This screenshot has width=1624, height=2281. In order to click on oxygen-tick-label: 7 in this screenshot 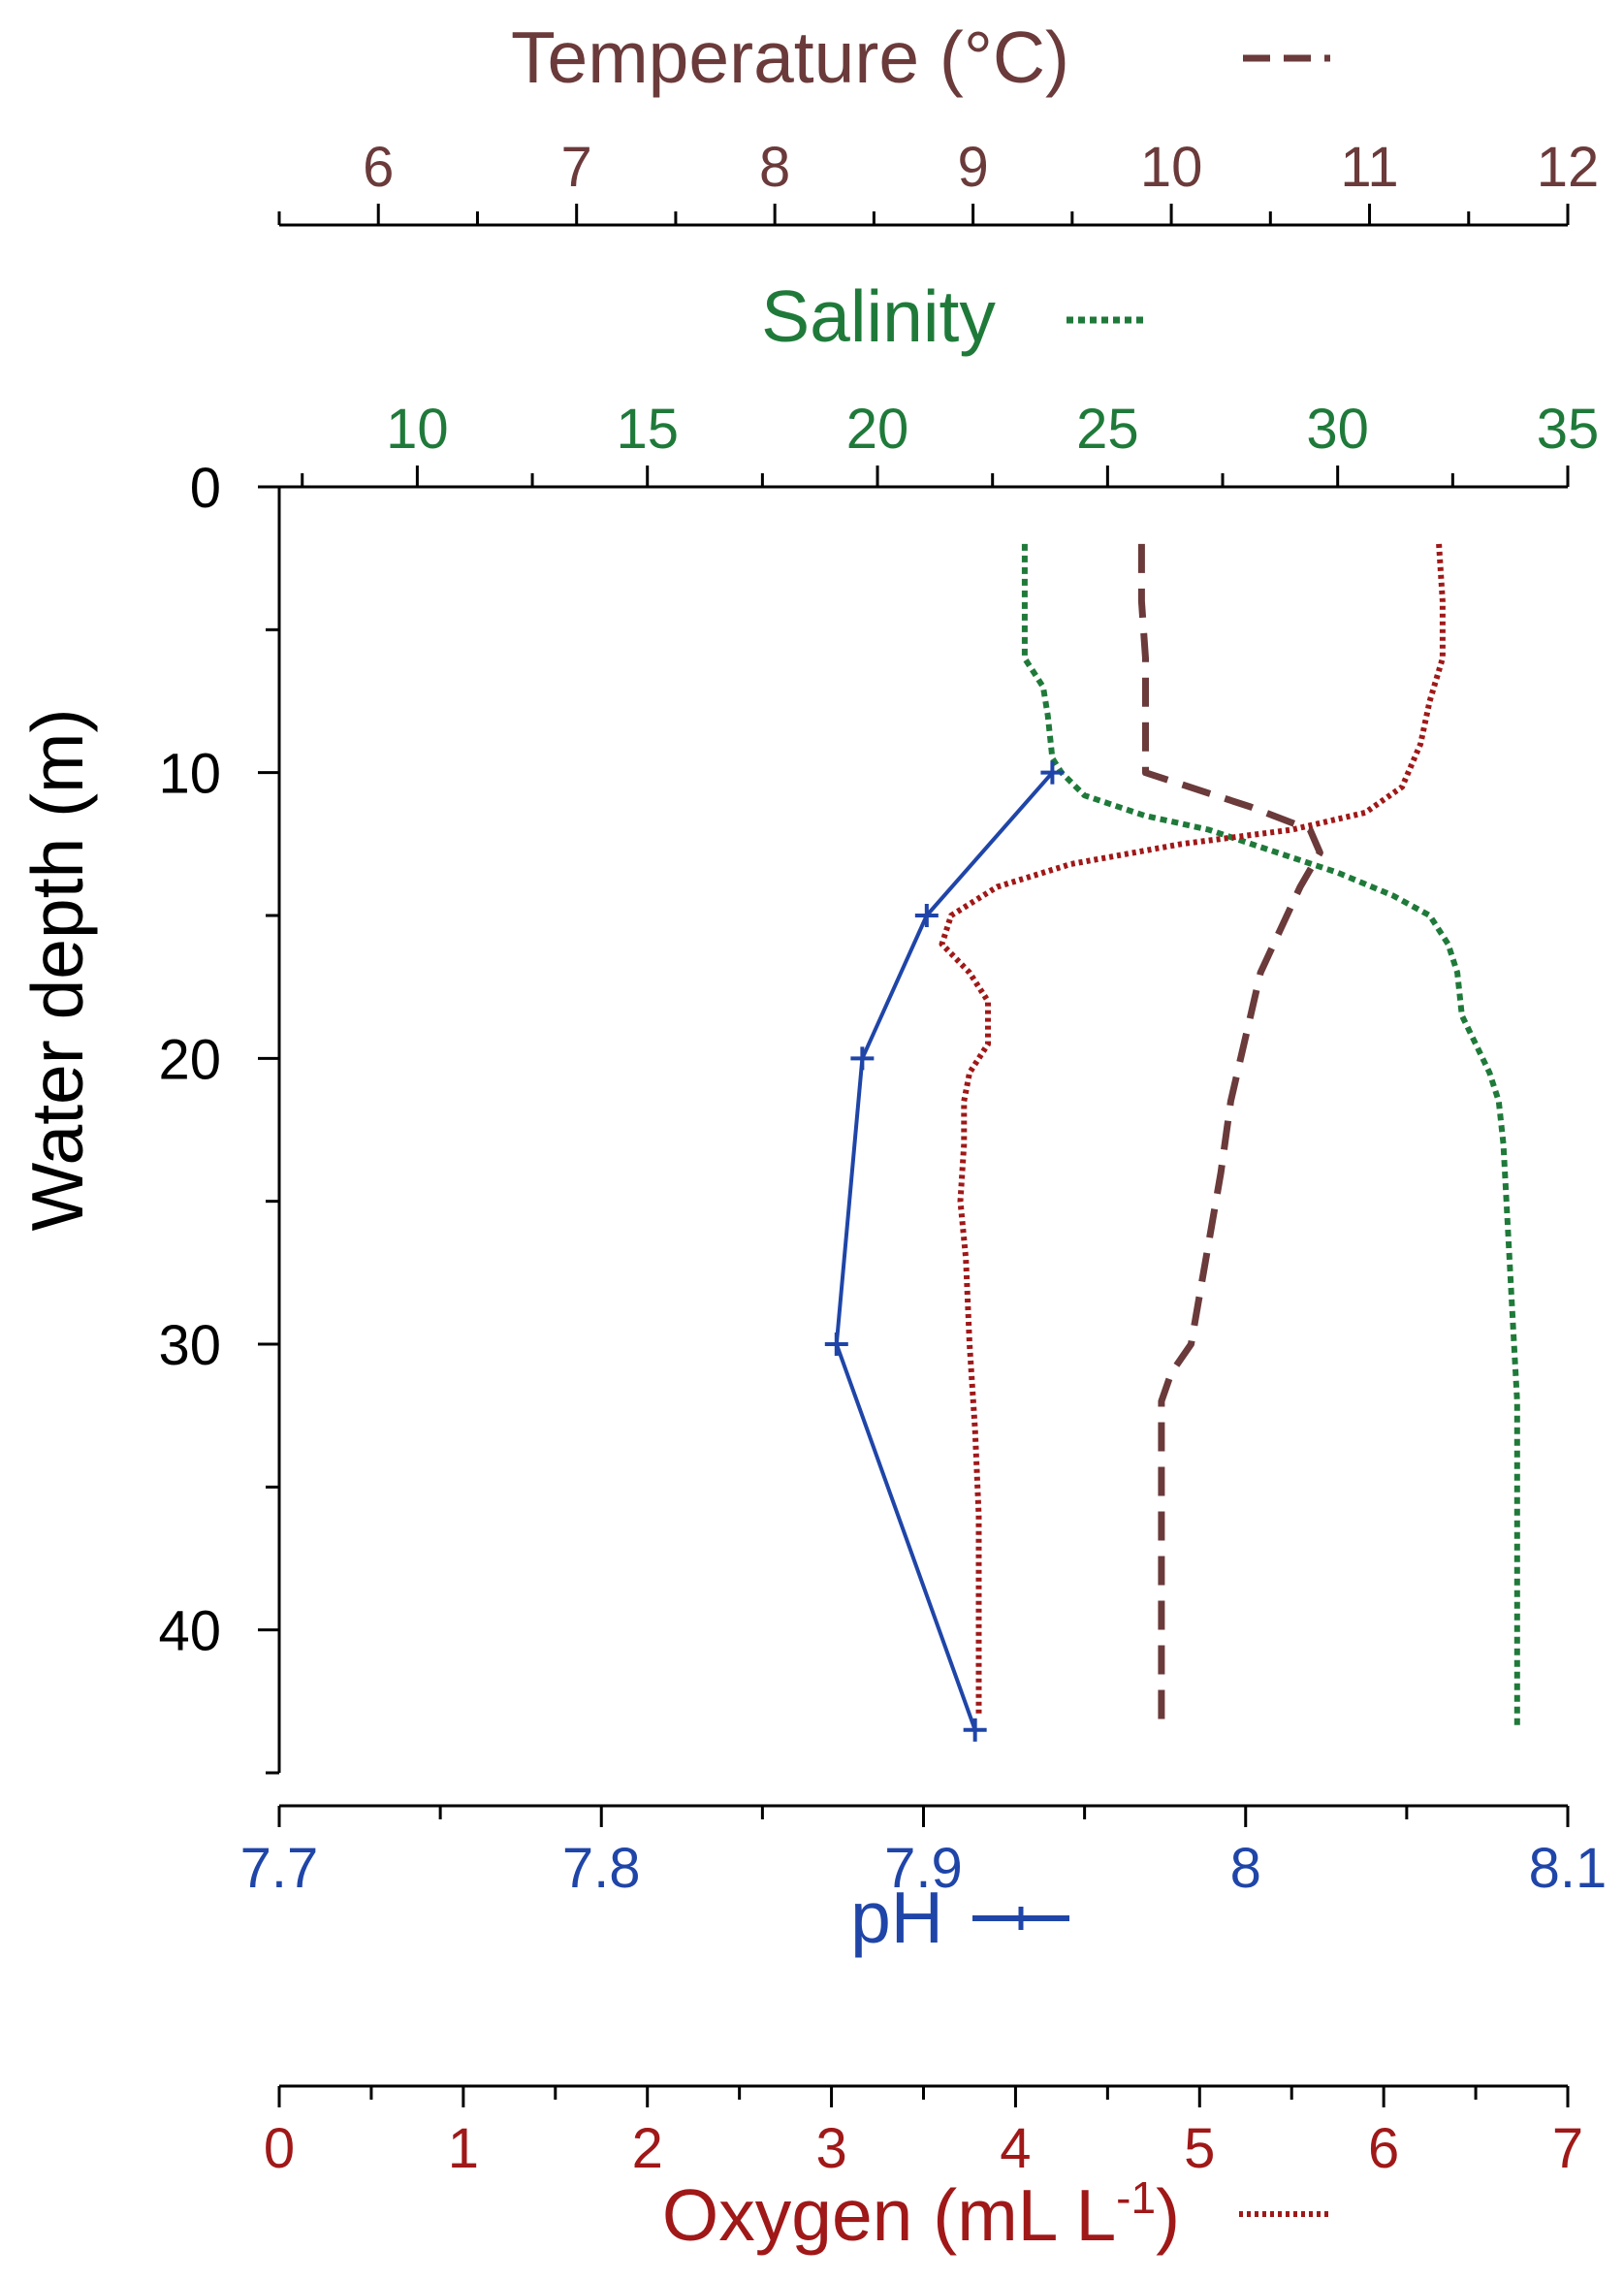, I will do `click(1567, 2148)`.